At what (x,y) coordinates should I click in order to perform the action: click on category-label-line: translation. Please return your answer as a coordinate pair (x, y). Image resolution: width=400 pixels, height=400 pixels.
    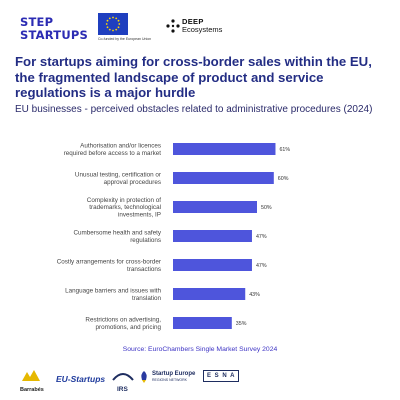
    Looking at the image, I should click on (147, 298).